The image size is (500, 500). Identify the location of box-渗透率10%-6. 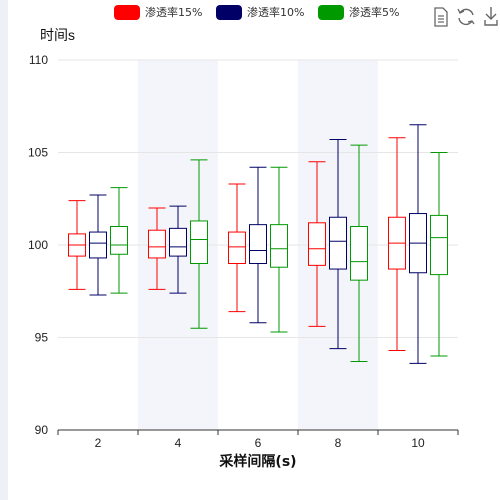
(258, 245).